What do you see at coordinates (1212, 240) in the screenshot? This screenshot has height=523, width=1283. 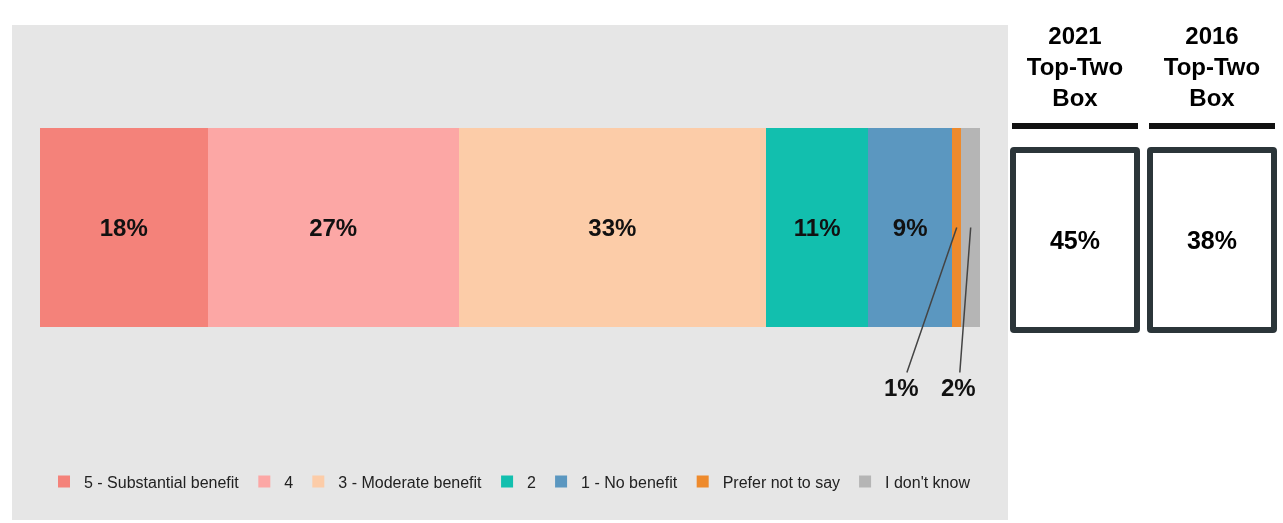 I see `outlined-box: 38%` at bounding box center [1212, 240].